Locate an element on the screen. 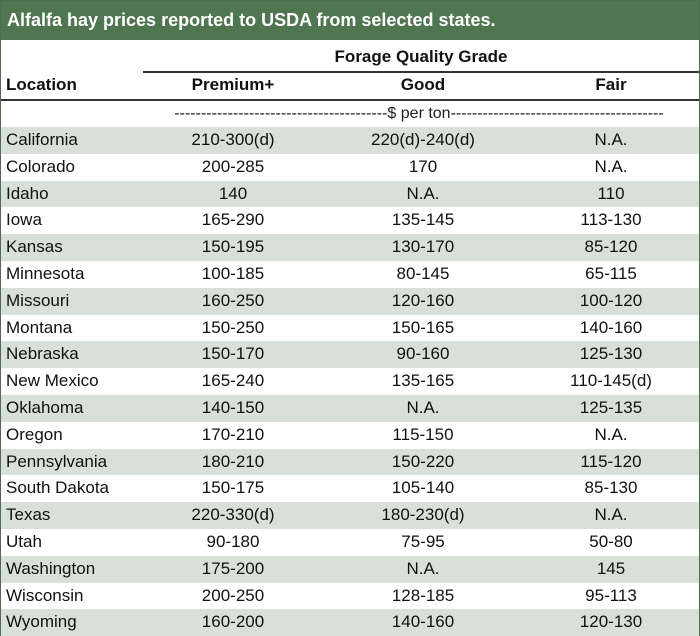 This screenshot has height=636, width=700. premium-cell: 165-240 is located at coordinates (233, 381).